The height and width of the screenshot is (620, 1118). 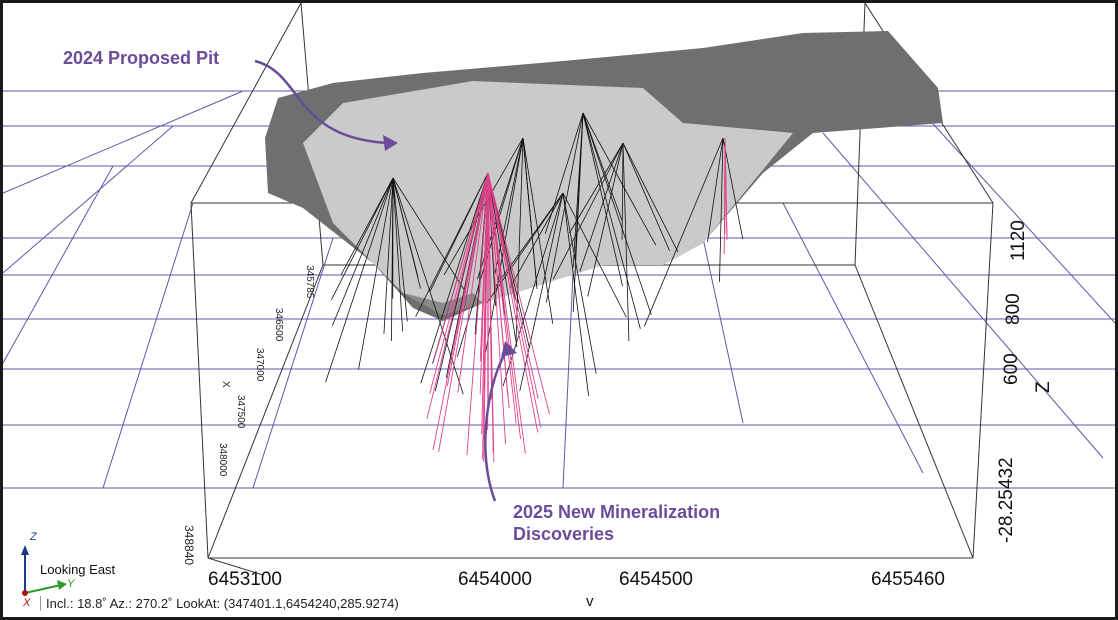 I want to click on x-tick: 348840, so click(x=189, y=545).